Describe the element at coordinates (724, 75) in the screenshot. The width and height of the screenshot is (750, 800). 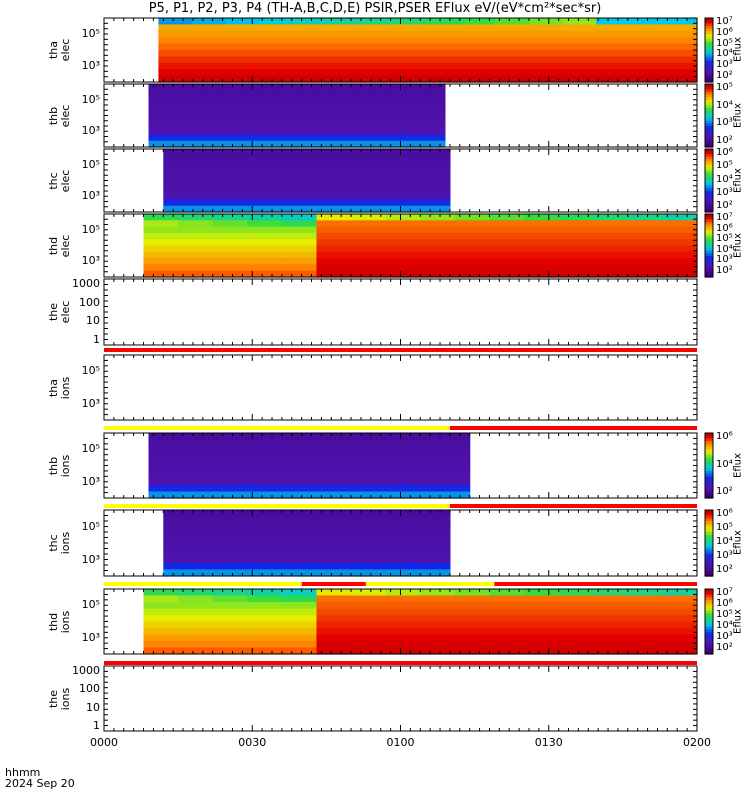
I see `colorbar-tick-label: 10²` at that location.